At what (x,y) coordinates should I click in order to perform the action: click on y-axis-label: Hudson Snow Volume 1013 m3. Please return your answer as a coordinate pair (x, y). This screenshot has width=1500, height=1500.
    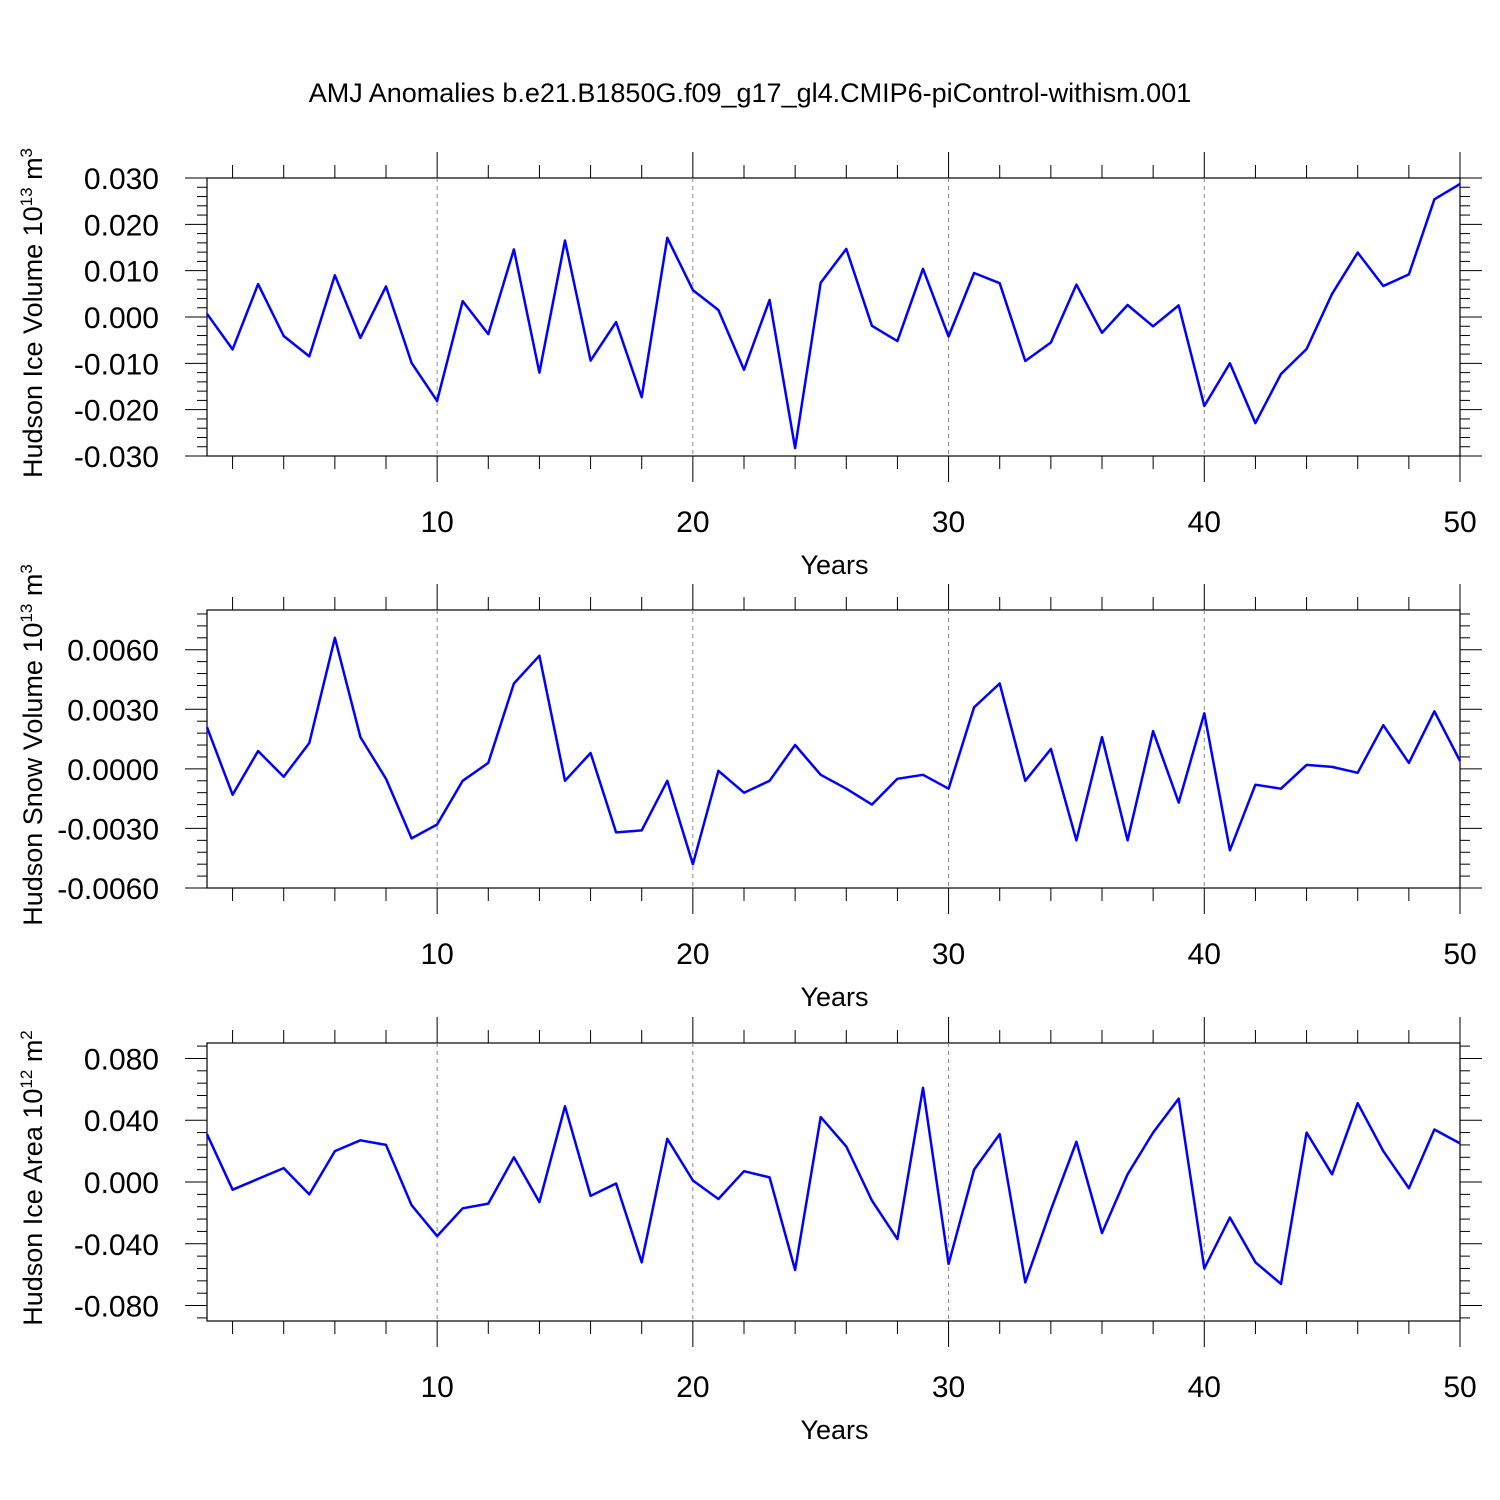
    Looking at the image, I should click on (32, 745).